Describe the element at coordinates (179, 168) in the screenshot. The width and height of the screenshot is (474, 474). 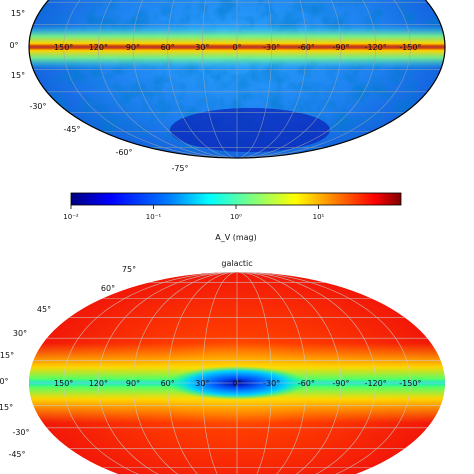
I see `latitude-label: -75°` at that location.